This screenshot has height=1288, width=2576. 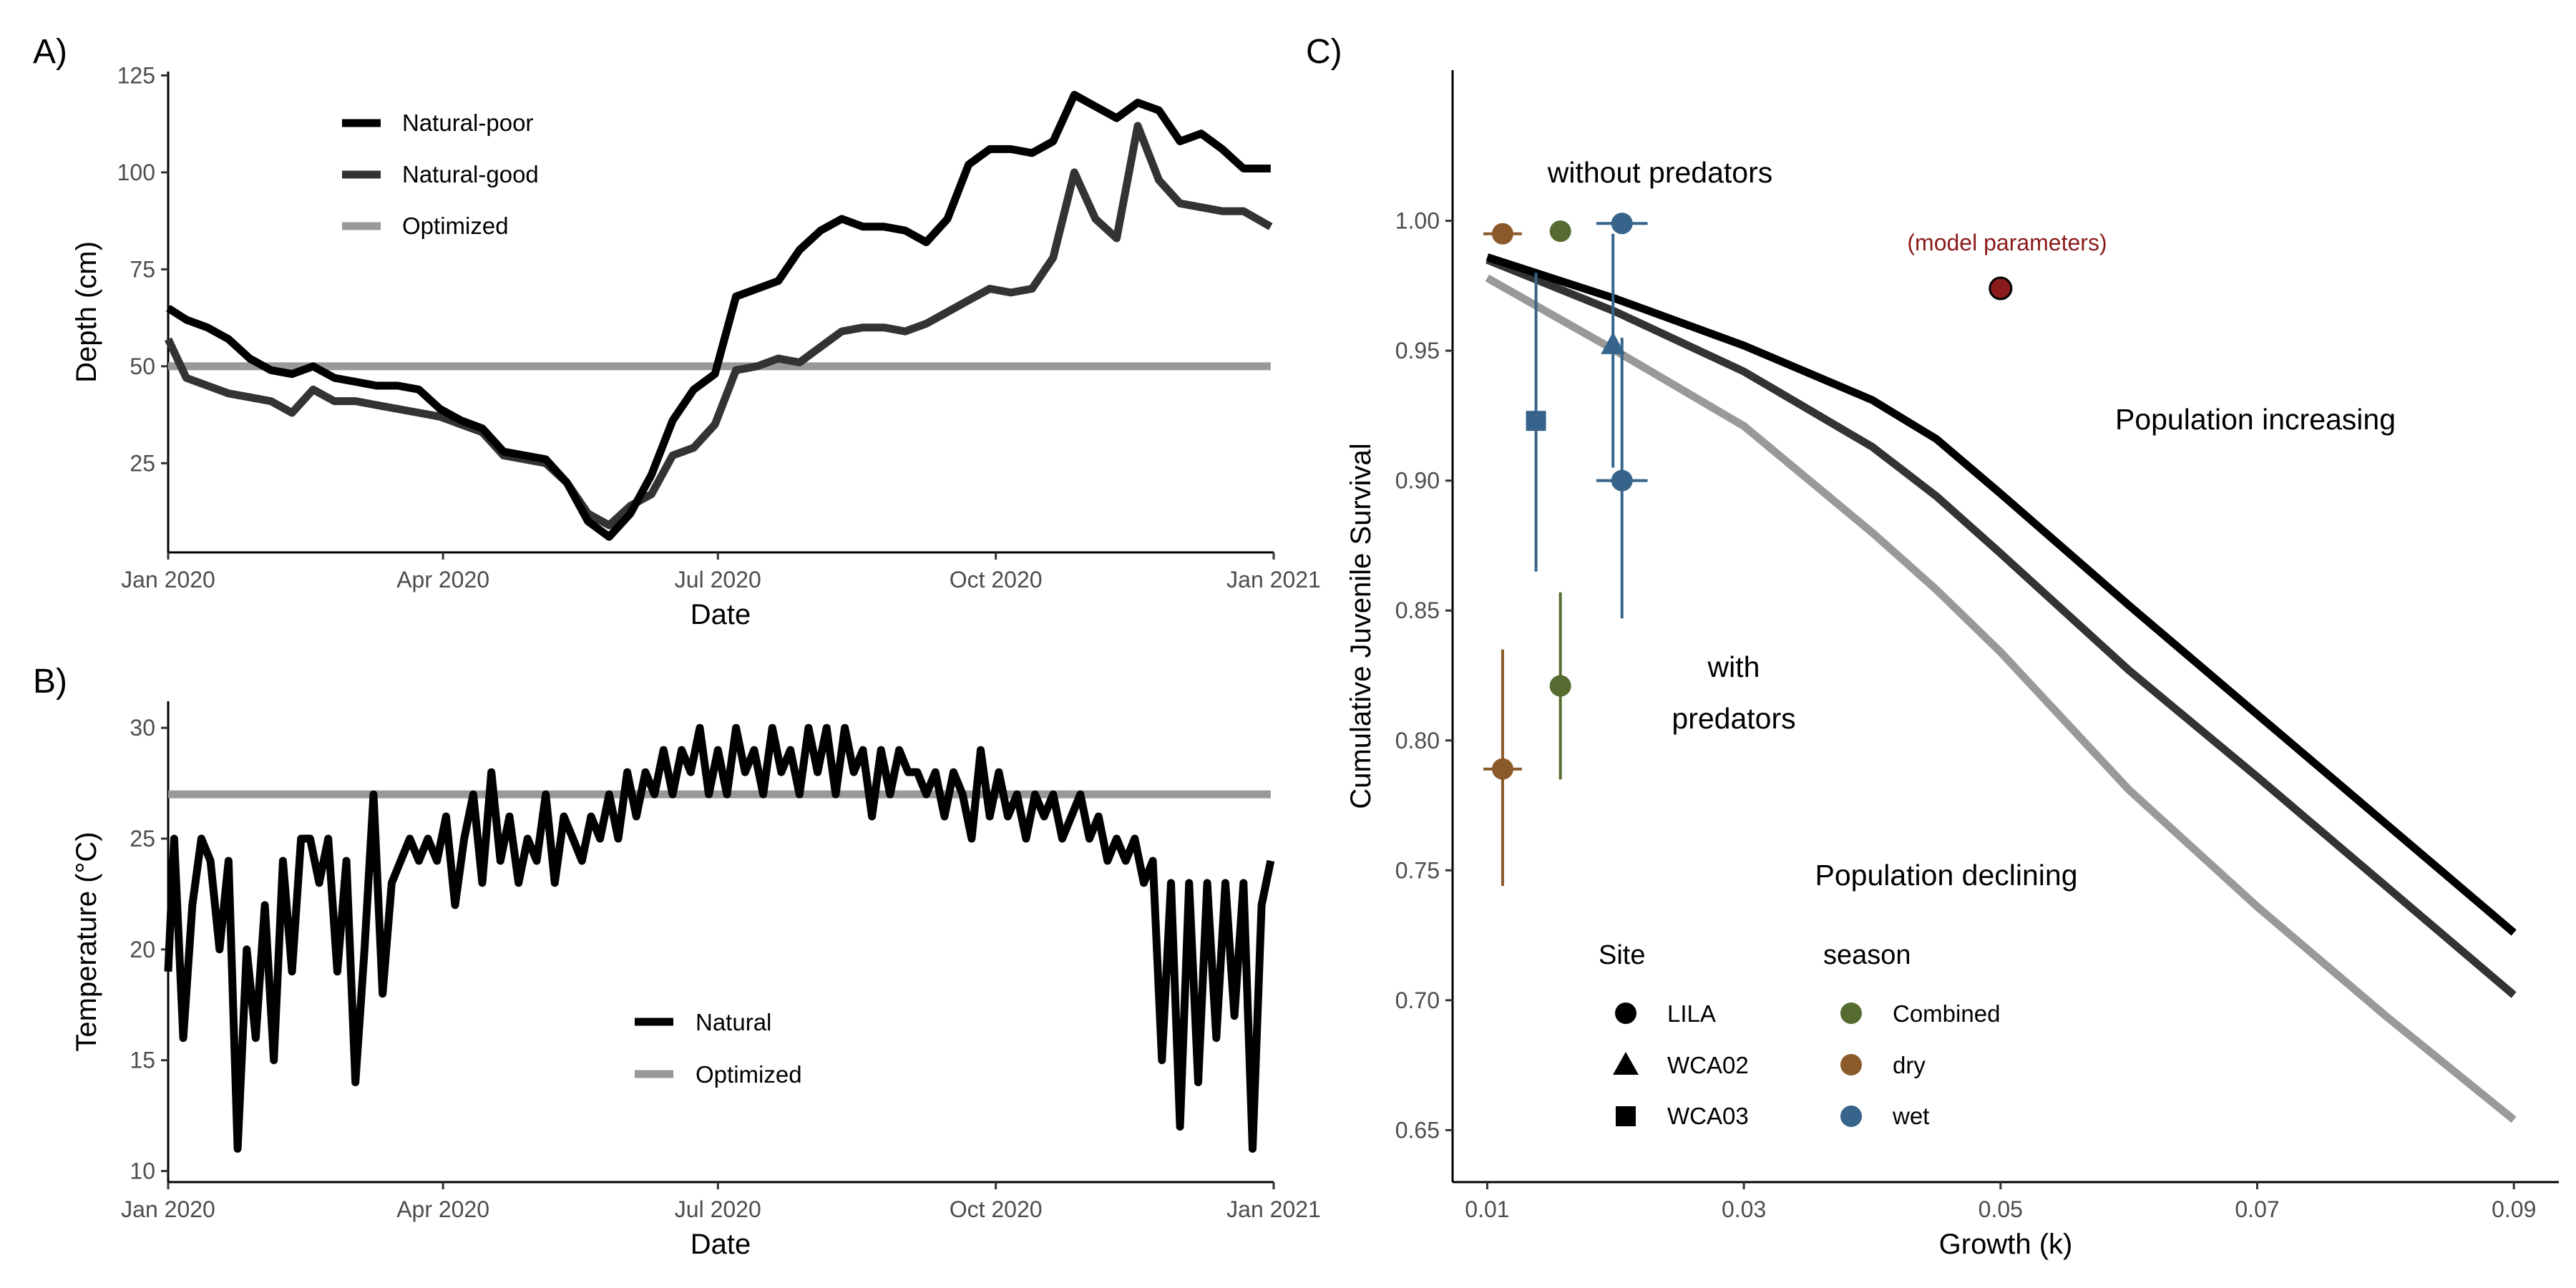 What do you see at coordinates (142, 728) in the screenshot?
I see `b-y-tick-label: 30` at bounding box center [142, 728].